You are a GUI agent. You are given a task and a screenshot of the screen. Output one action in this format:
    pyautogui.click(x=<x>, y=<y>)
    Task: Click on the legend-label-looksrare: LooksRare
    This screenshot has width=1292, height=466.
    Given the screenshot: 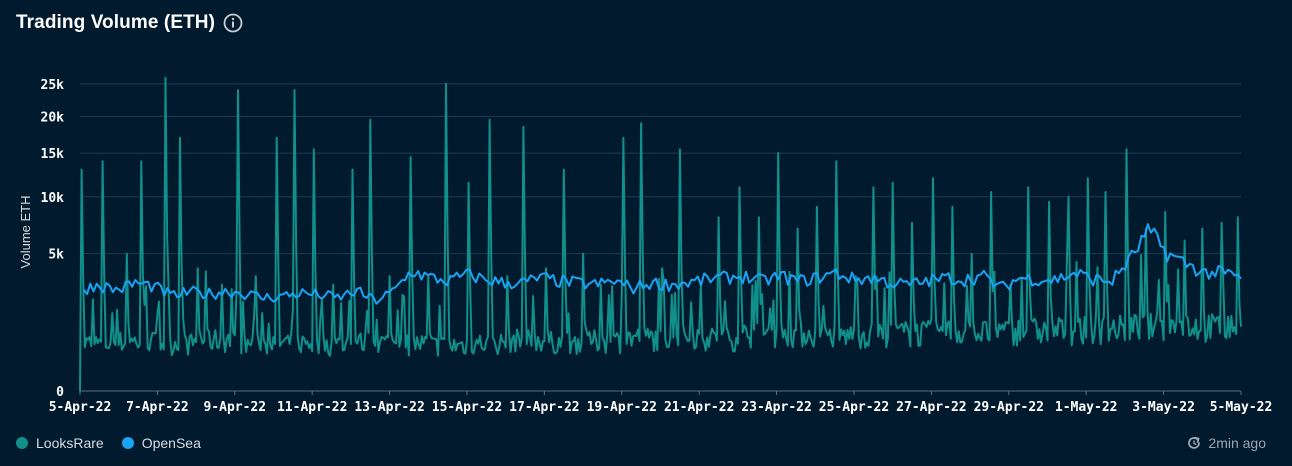 What is the action you would take?
    pyautogui.click(x=70, y=443)
    